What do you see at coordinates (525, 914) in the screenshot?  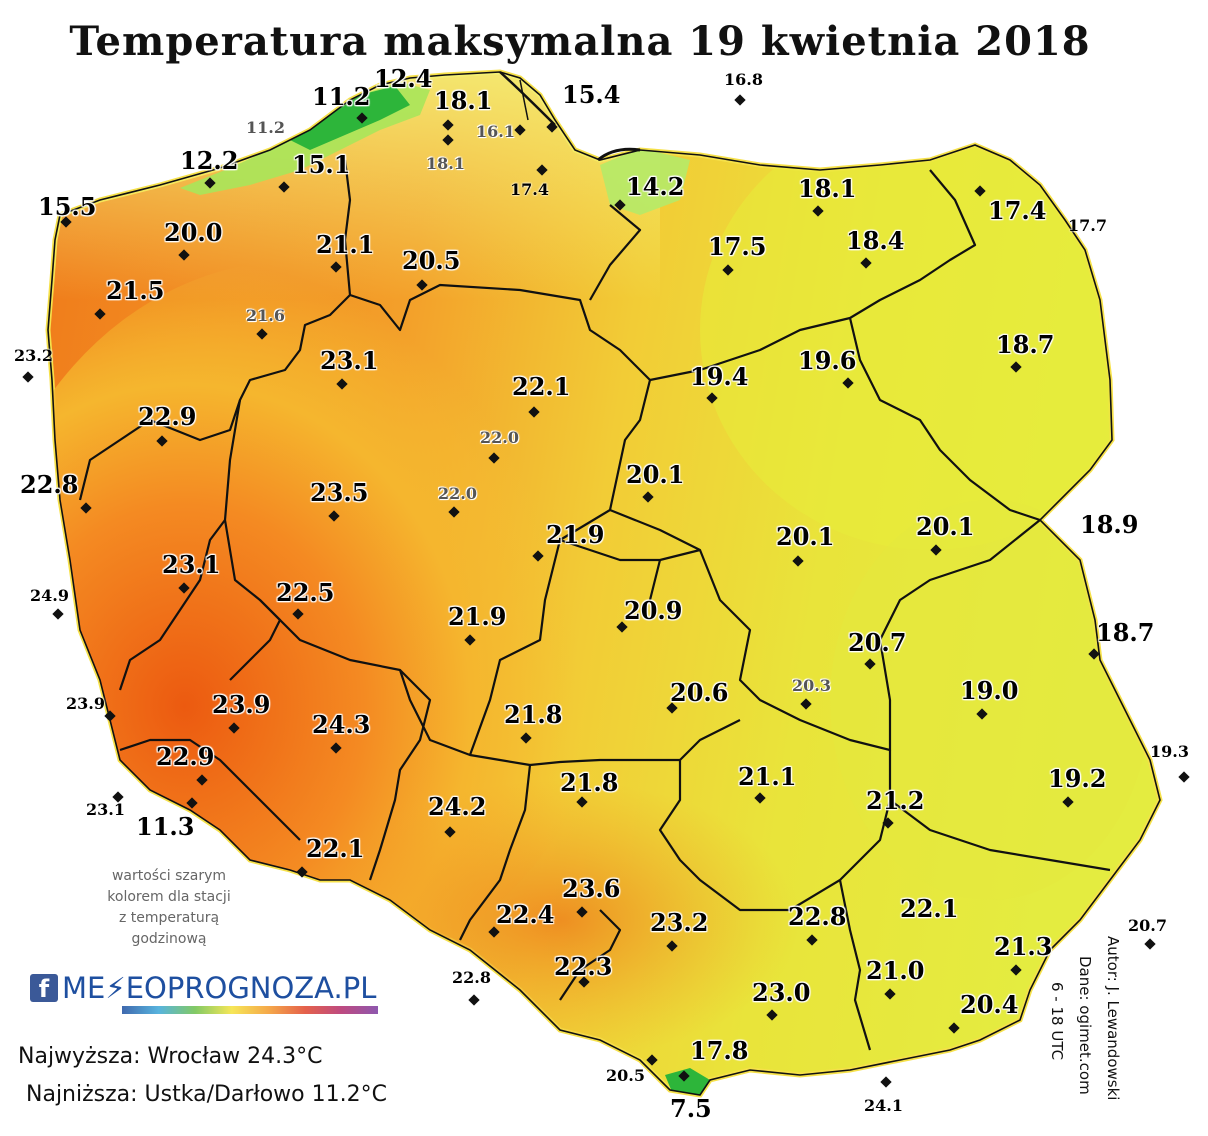 I see `temperature-label: 22.4` at bounding box center [525, 914].